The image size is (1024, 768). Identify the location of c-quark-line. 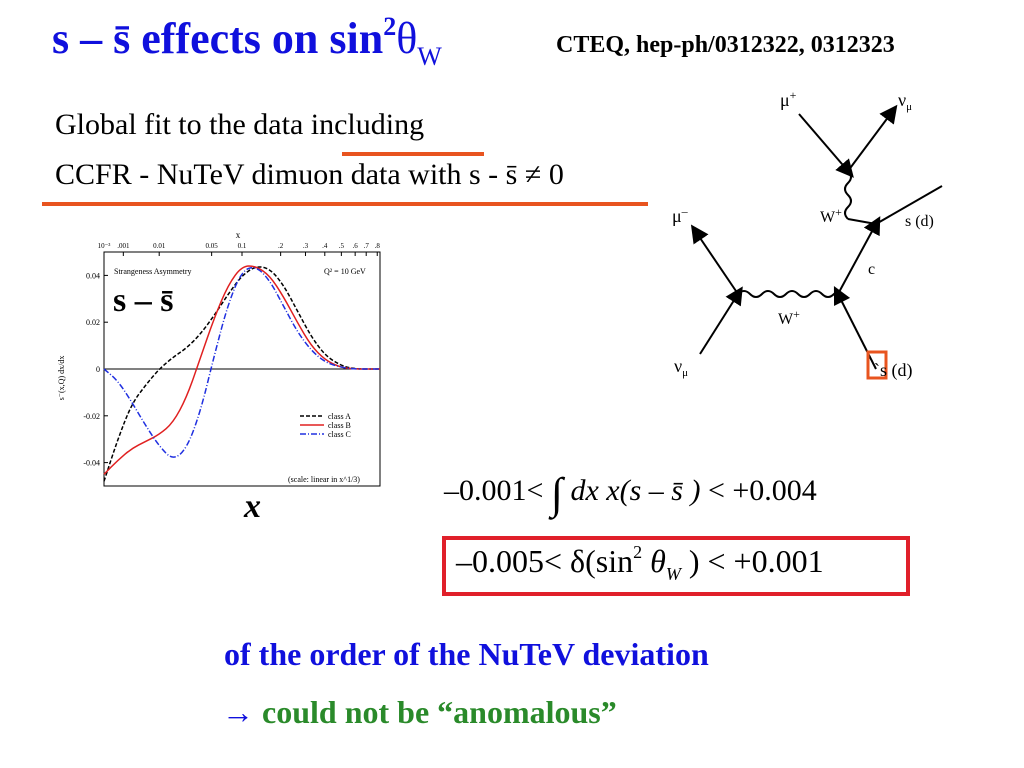
(859, 255).